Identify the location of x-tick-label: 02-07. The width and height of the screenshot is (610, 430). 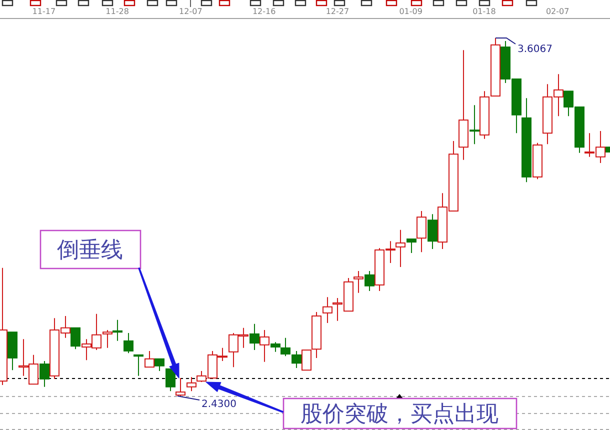
(558, 11).